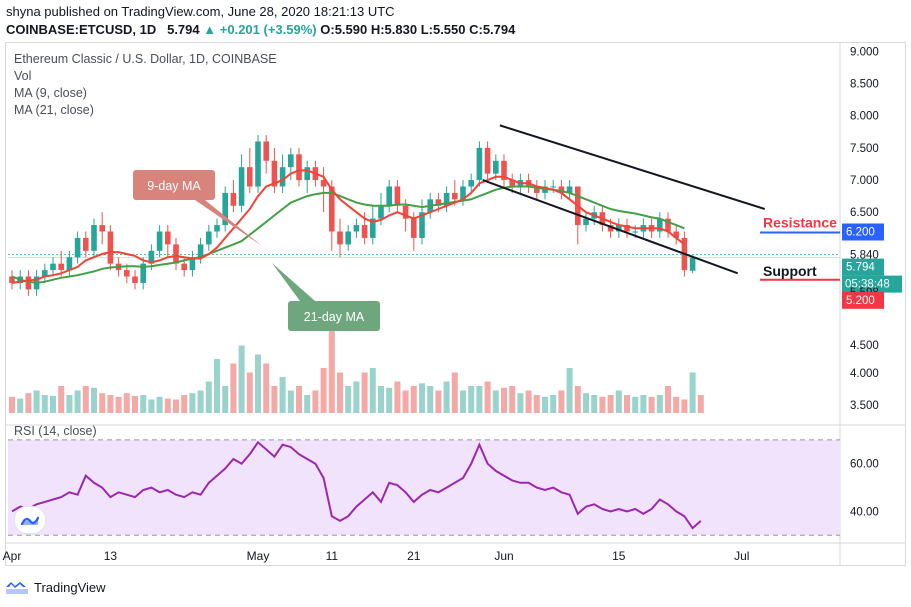  Describe the element at coordinates (632, 167) in the screenshot. I see `channel-upper-line` at that location.